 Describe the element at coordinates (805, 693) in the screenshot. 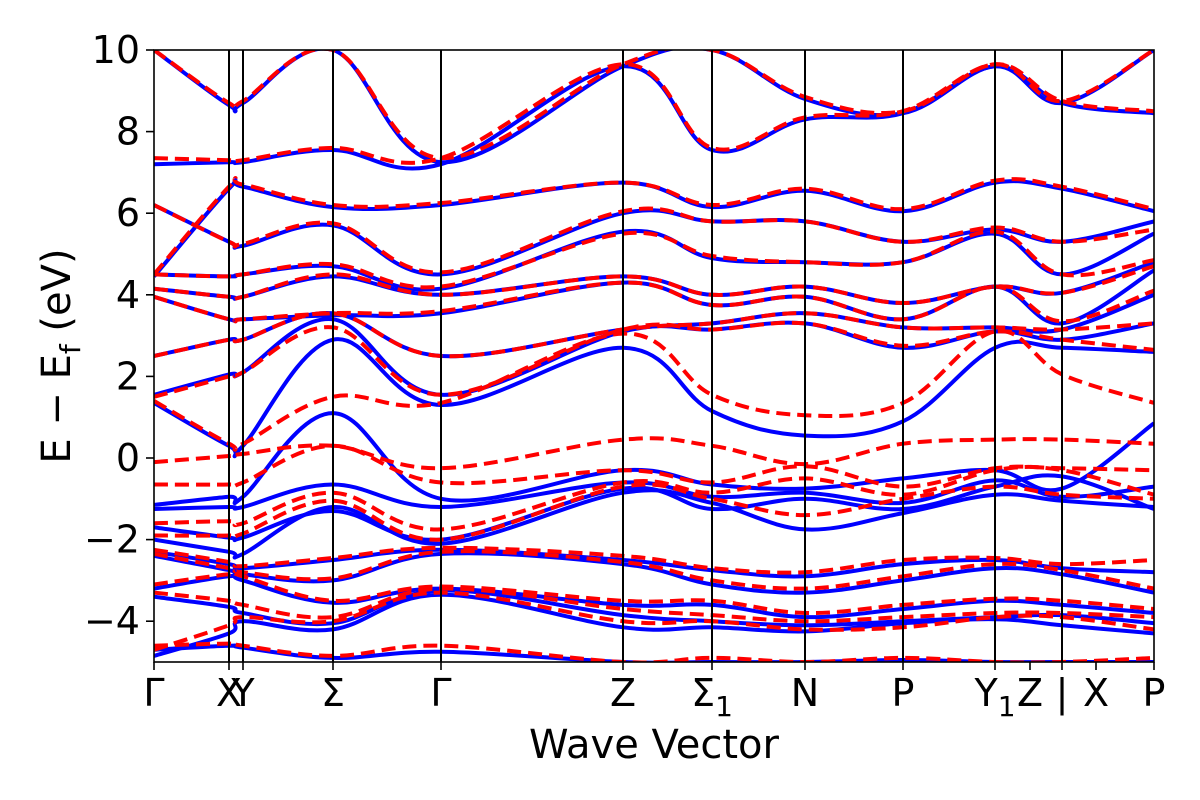

I see `kpoint-label-7: N` at that location.